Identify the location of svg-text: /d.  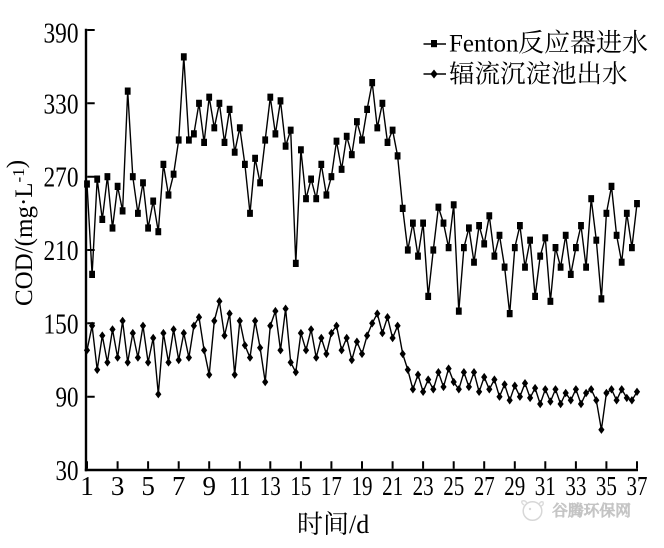
(359, 524).